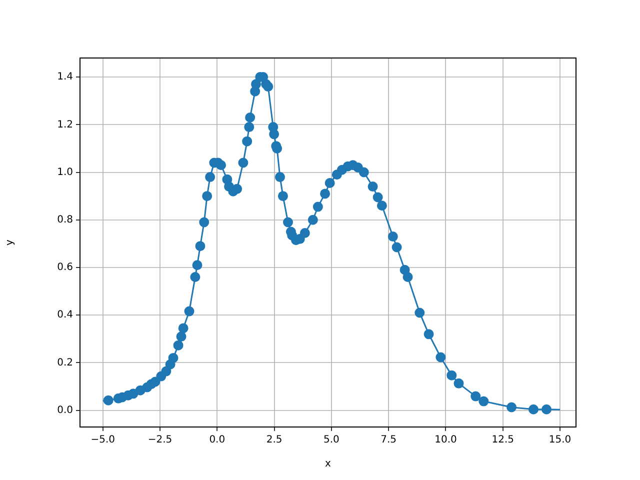 This screenshot has width=640, height=480. I want to click on x-tick-label: 0.0, so click(217, 440).